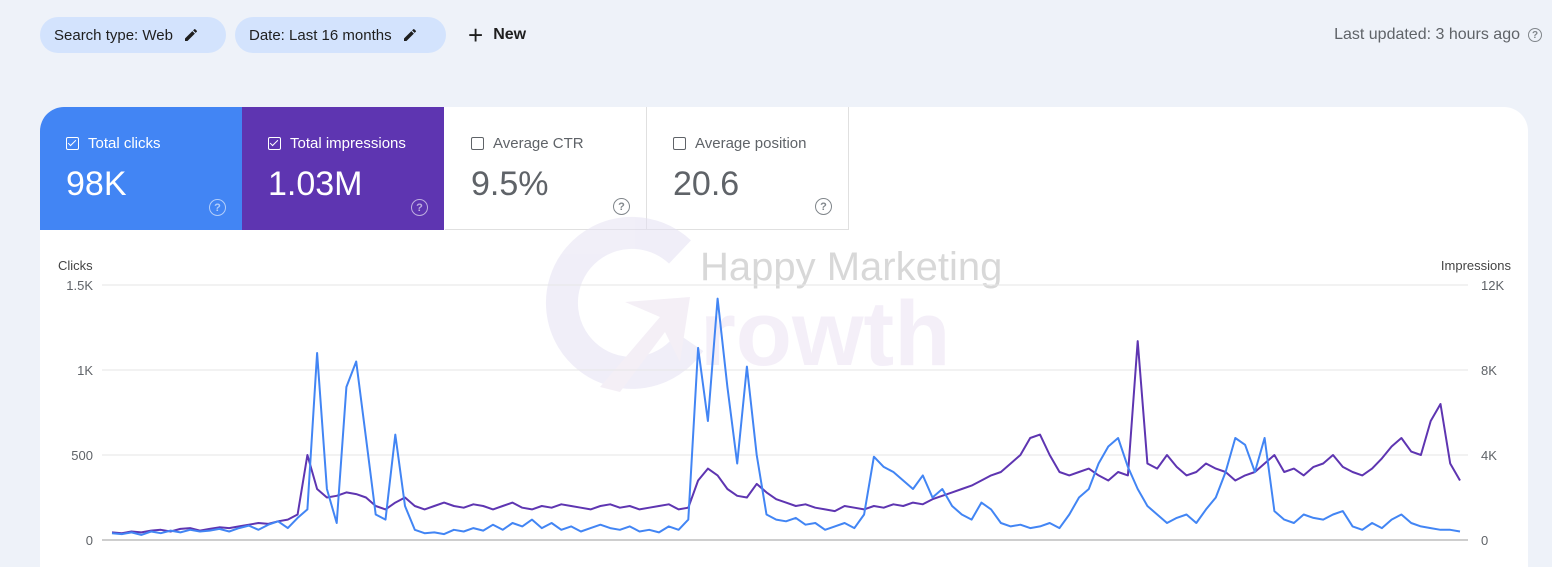 The image size is (1552, 567). Describe the element at coordinates (75, 265) in the screenshot. I see `left-axis-title: Clicks` at that location.